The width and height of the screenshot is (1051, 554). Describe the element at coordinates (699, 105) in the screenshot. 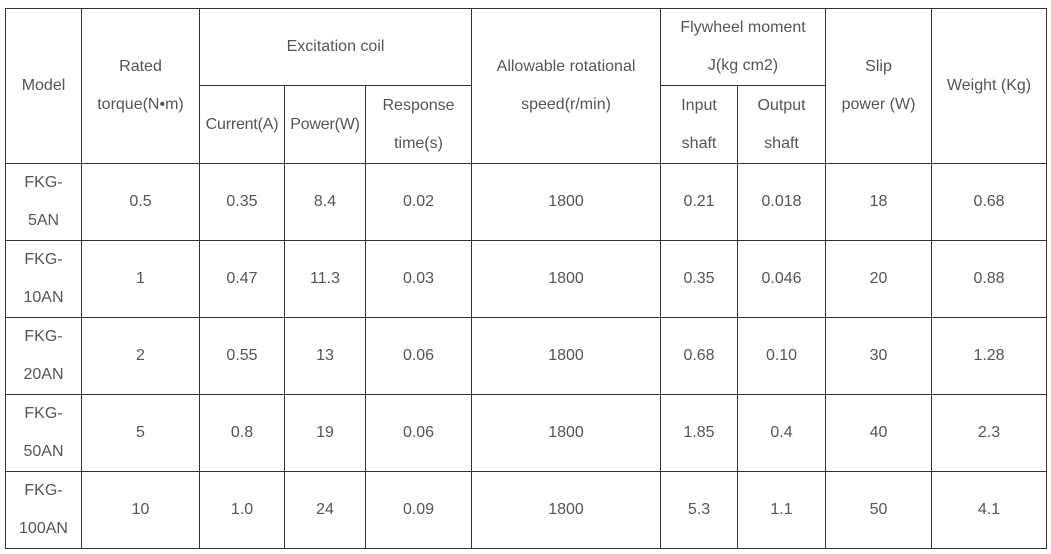

I see `header-input-shaft-line-1: Input` at that location.